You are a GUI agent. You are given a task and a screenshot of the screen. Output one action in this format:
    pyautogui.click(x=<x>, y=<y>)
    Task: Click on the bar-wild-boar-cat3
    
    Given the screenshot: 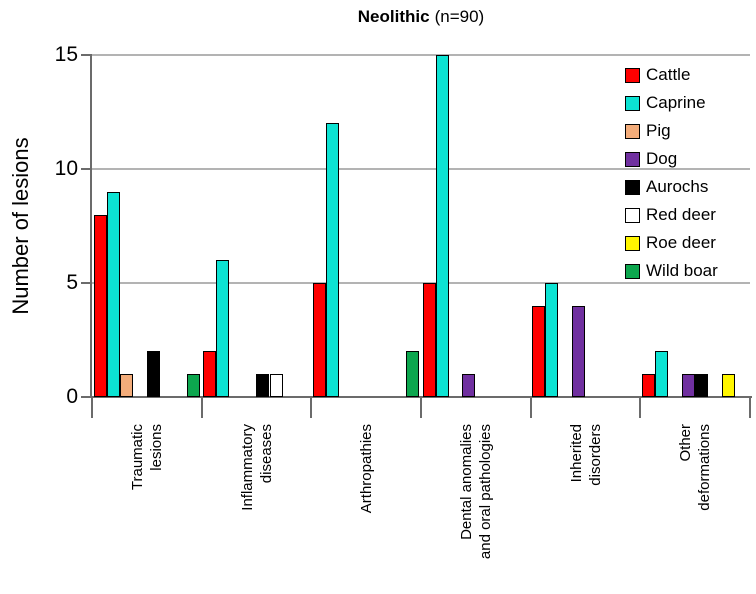 What is the action you would take?
    pyautogui.click(x=412, y=374)
    